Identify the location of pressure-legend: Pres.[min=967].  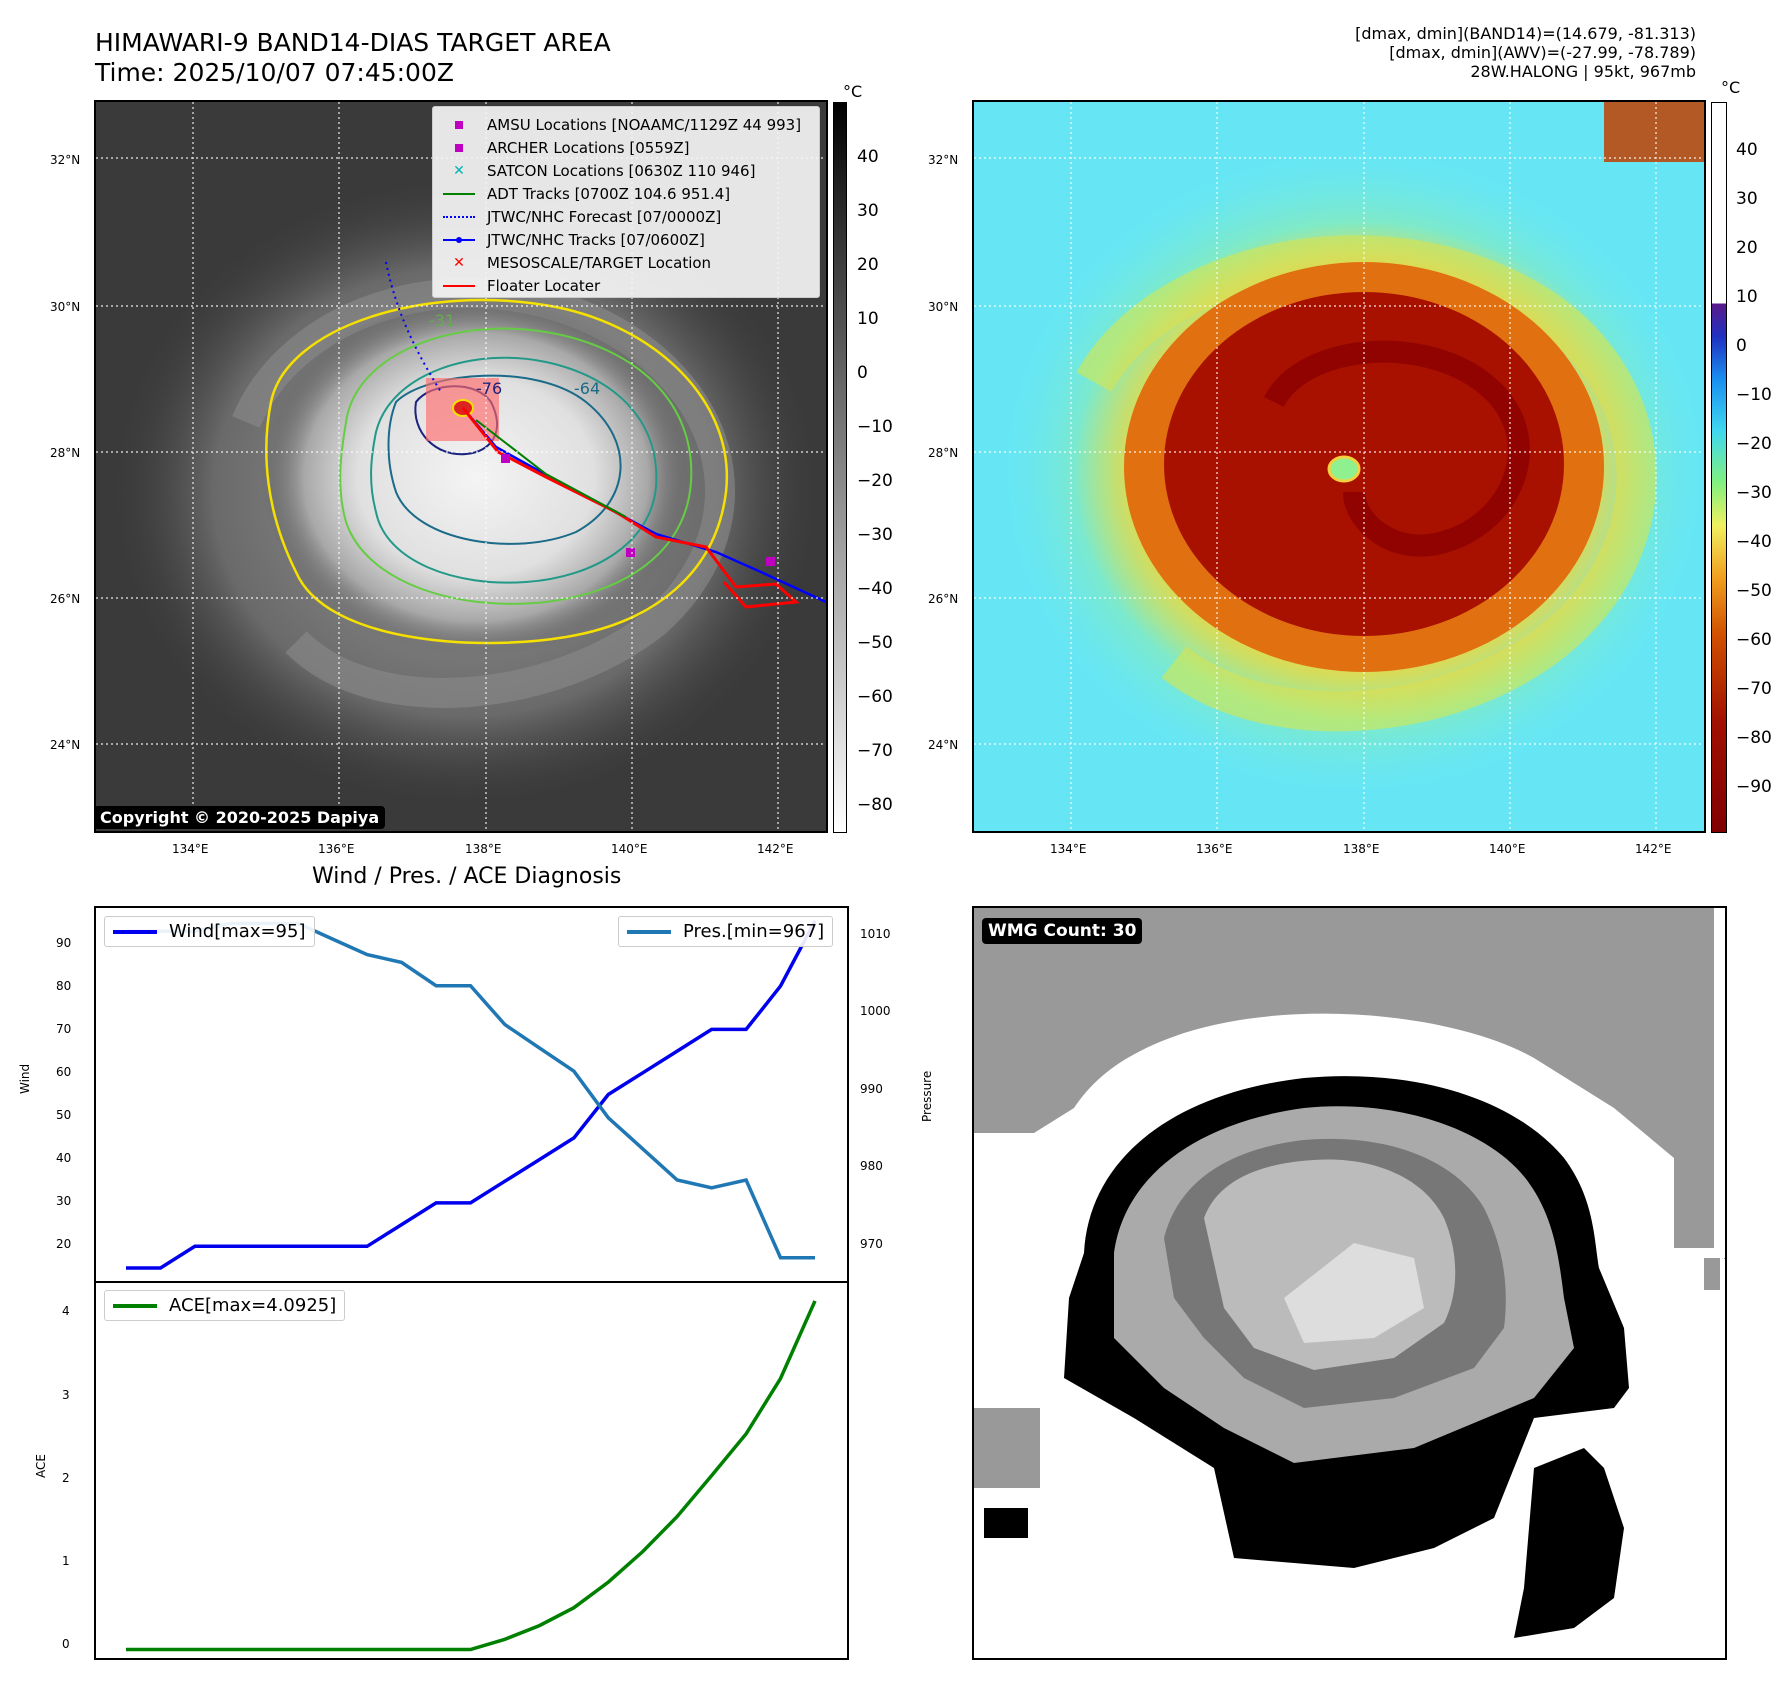
(726, 931).